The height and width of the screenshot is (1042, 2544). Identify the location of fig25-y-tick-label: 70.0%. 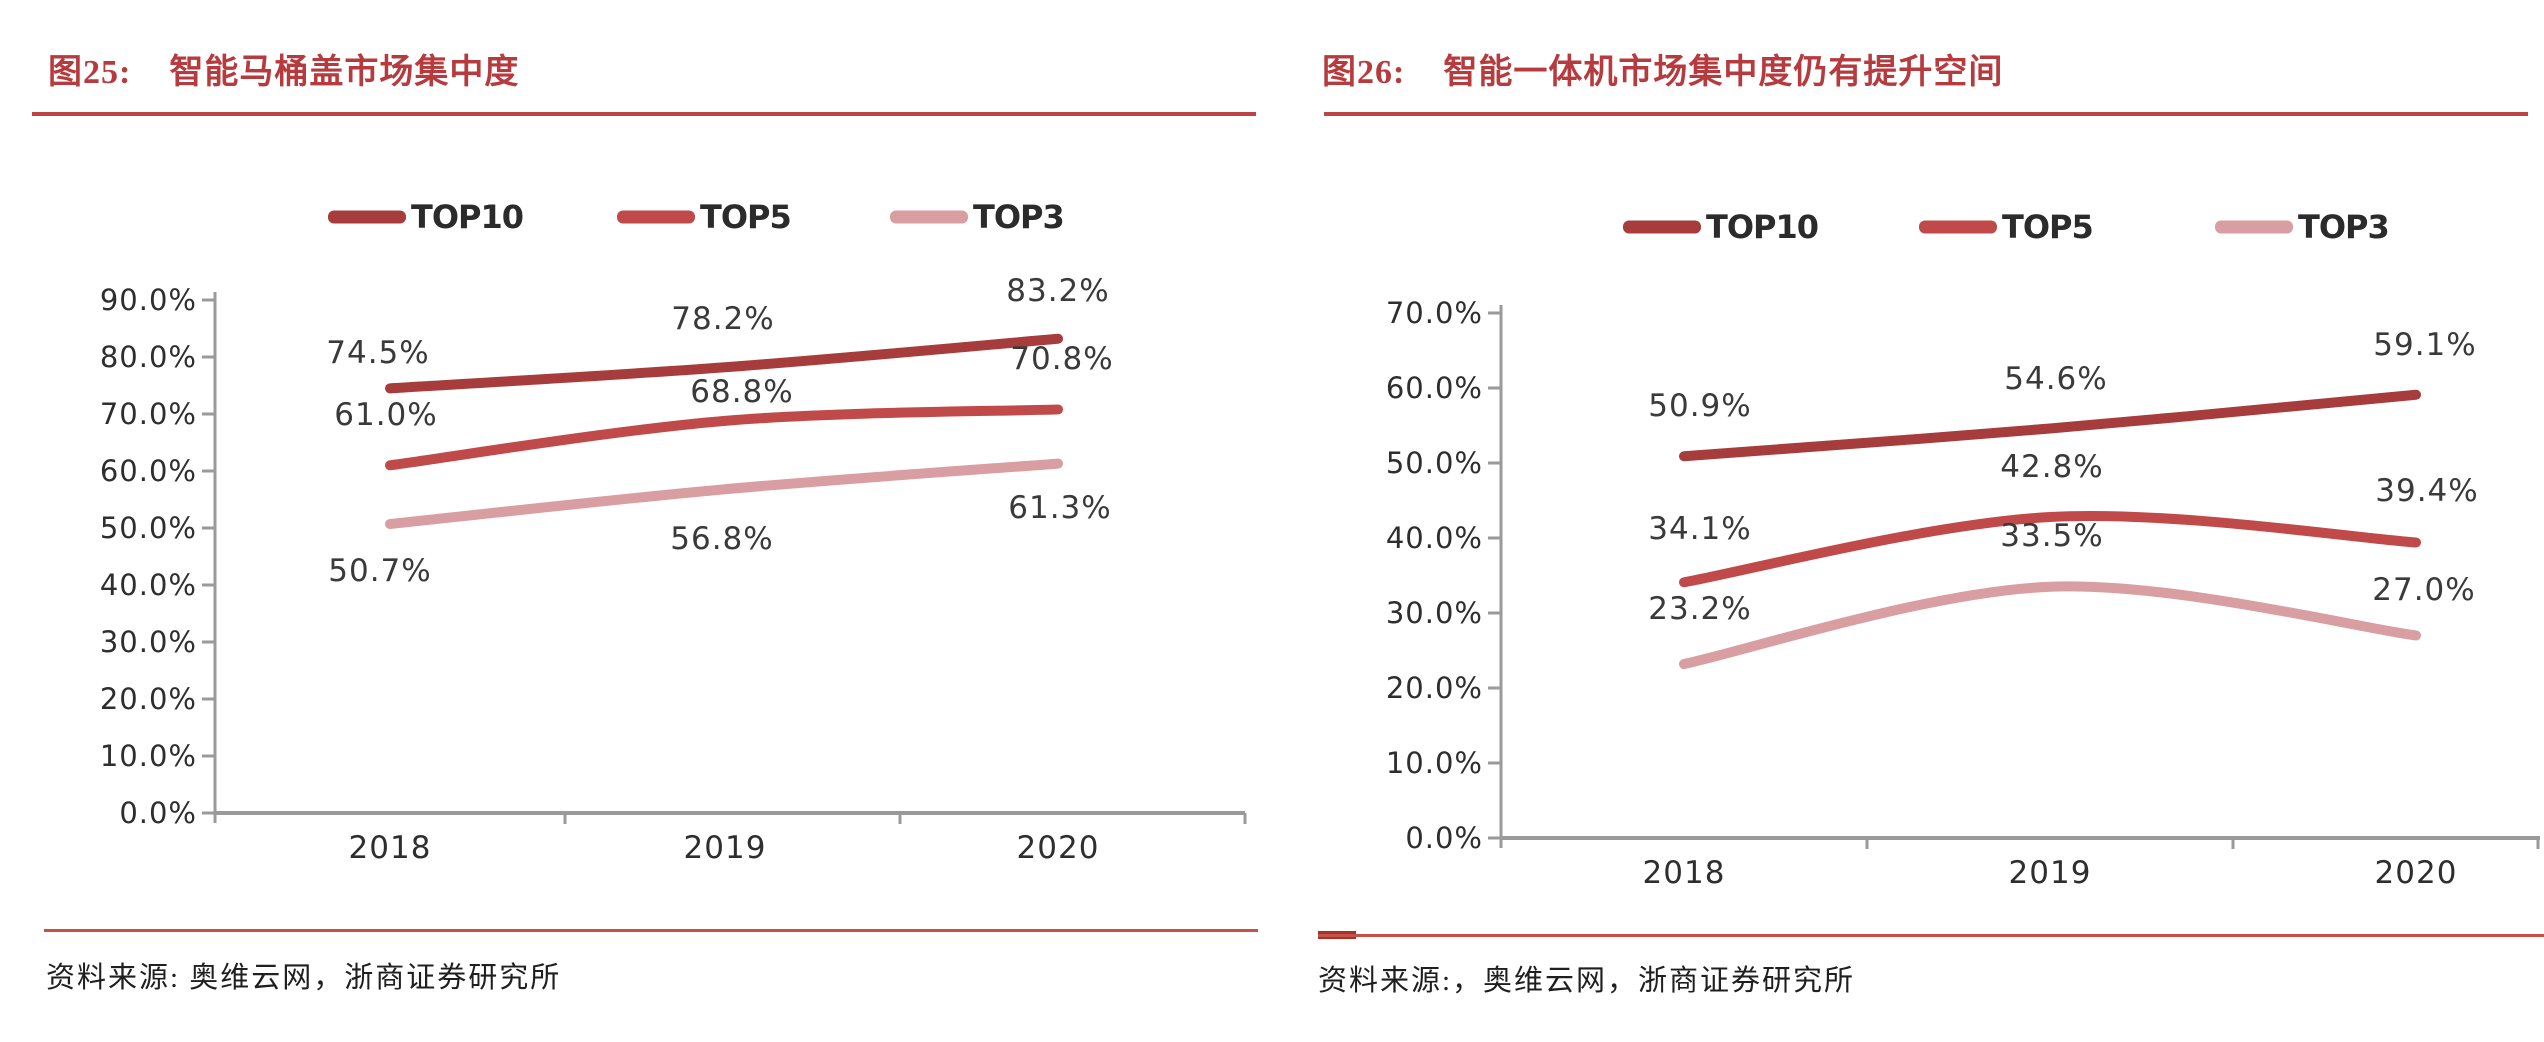
(148, 414).